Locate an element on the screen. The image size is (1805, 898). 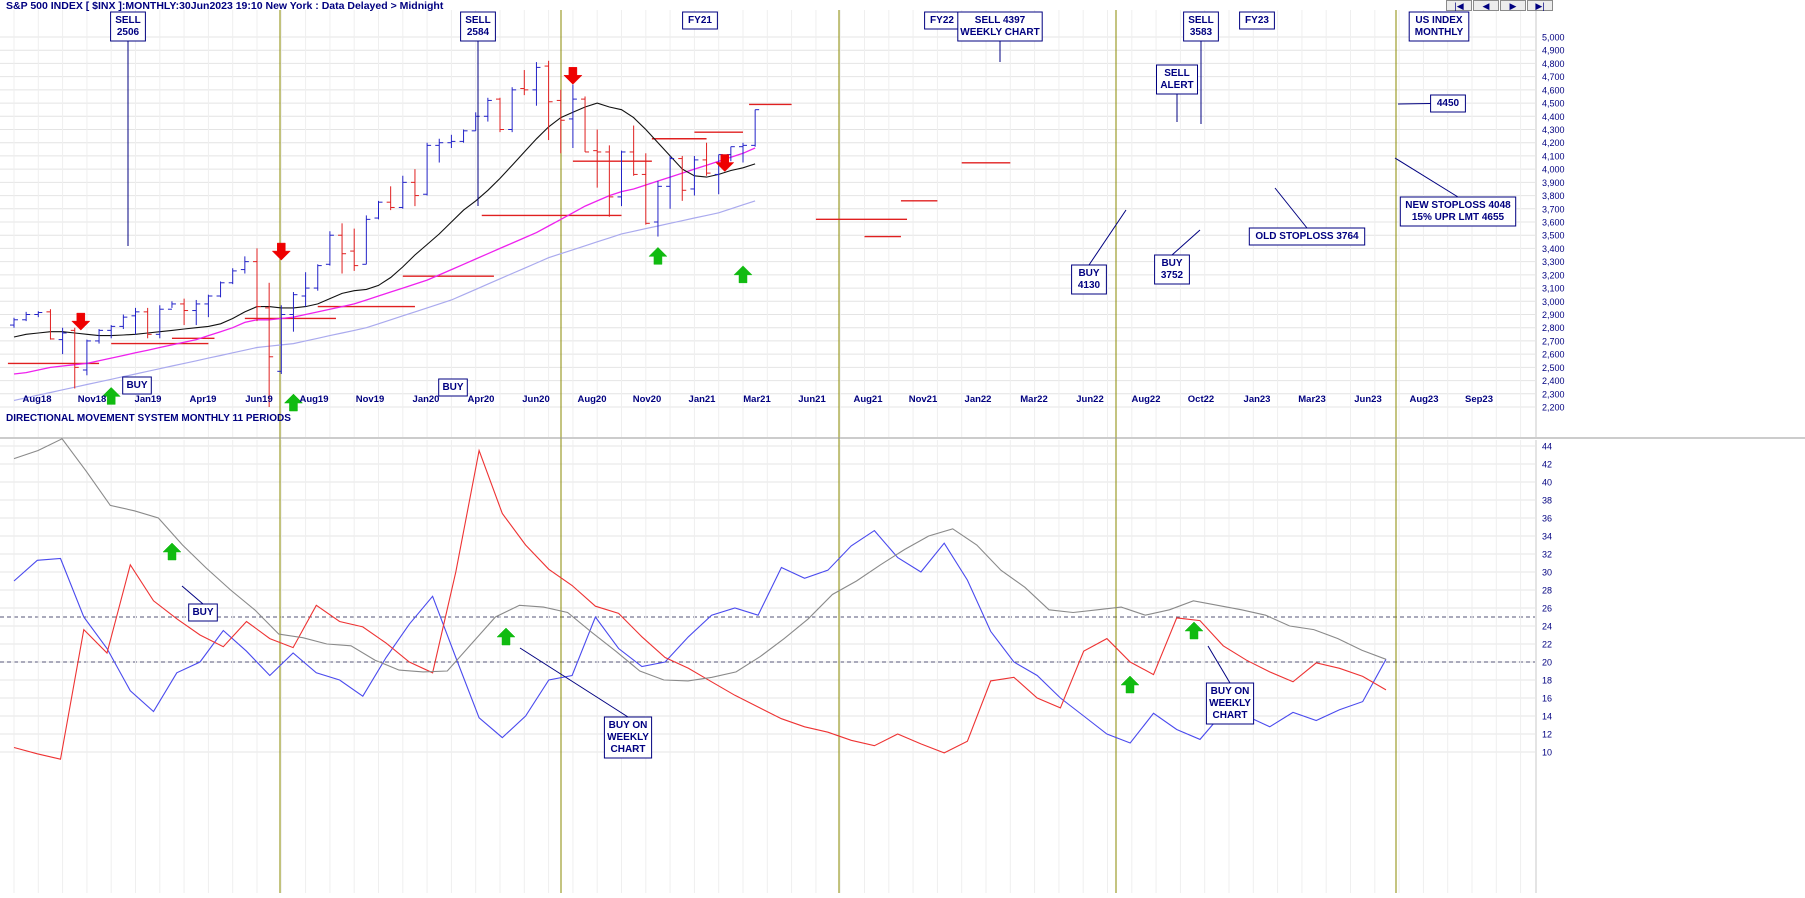
dms-tick-label: 44 is located at coordinates (1547, 447).